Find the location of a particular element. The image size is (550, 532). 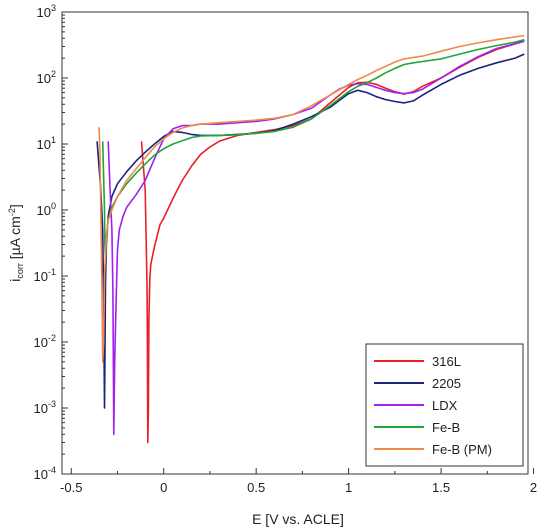

legend: 316L 2205 LDX Fe-B Fe-B (PM) is located at coordinates (444, 405).